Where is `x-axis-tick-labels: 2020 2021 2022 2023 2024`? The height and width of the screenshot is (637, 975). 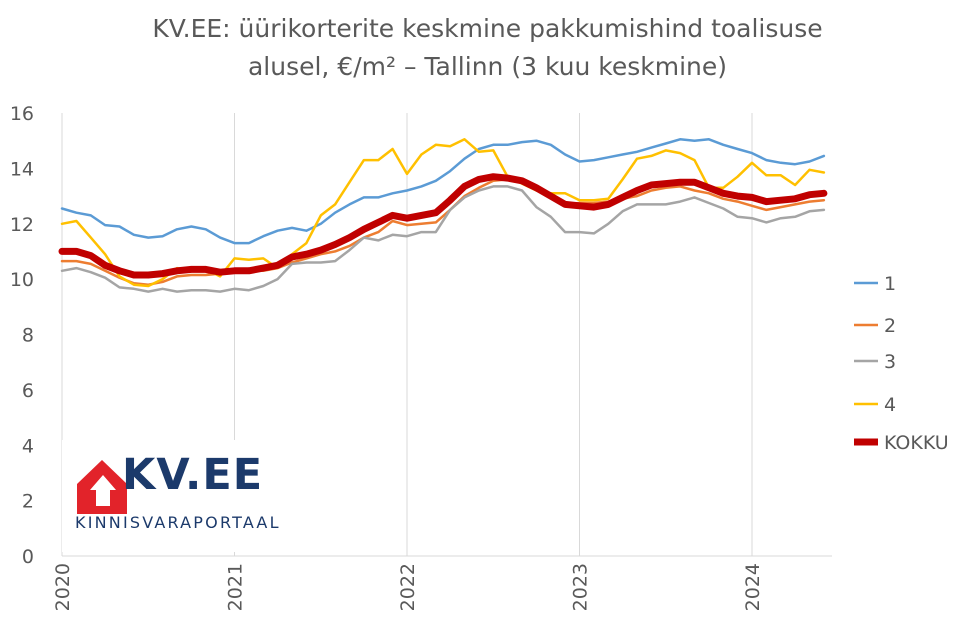 x-axis-tick-labels: 2020 2021 2022 2023 2024 is located at coordinates (408, 587).